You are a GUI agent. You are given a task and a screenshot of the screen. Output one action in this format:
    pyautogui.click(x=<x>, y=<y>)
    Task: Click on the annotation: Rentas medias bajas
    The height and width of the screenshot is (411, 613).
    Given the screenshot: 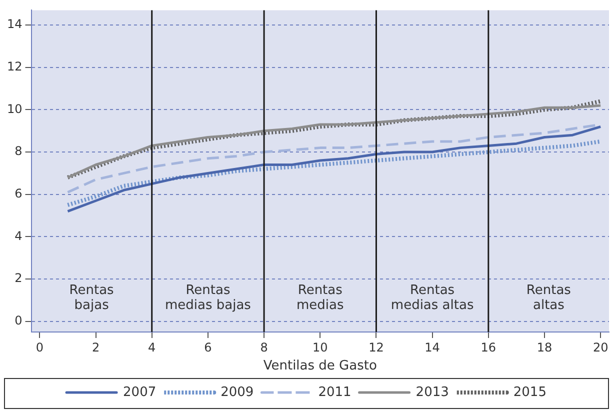 What is the action you would take?
    pyautogui.click(x=208, y=297)
    